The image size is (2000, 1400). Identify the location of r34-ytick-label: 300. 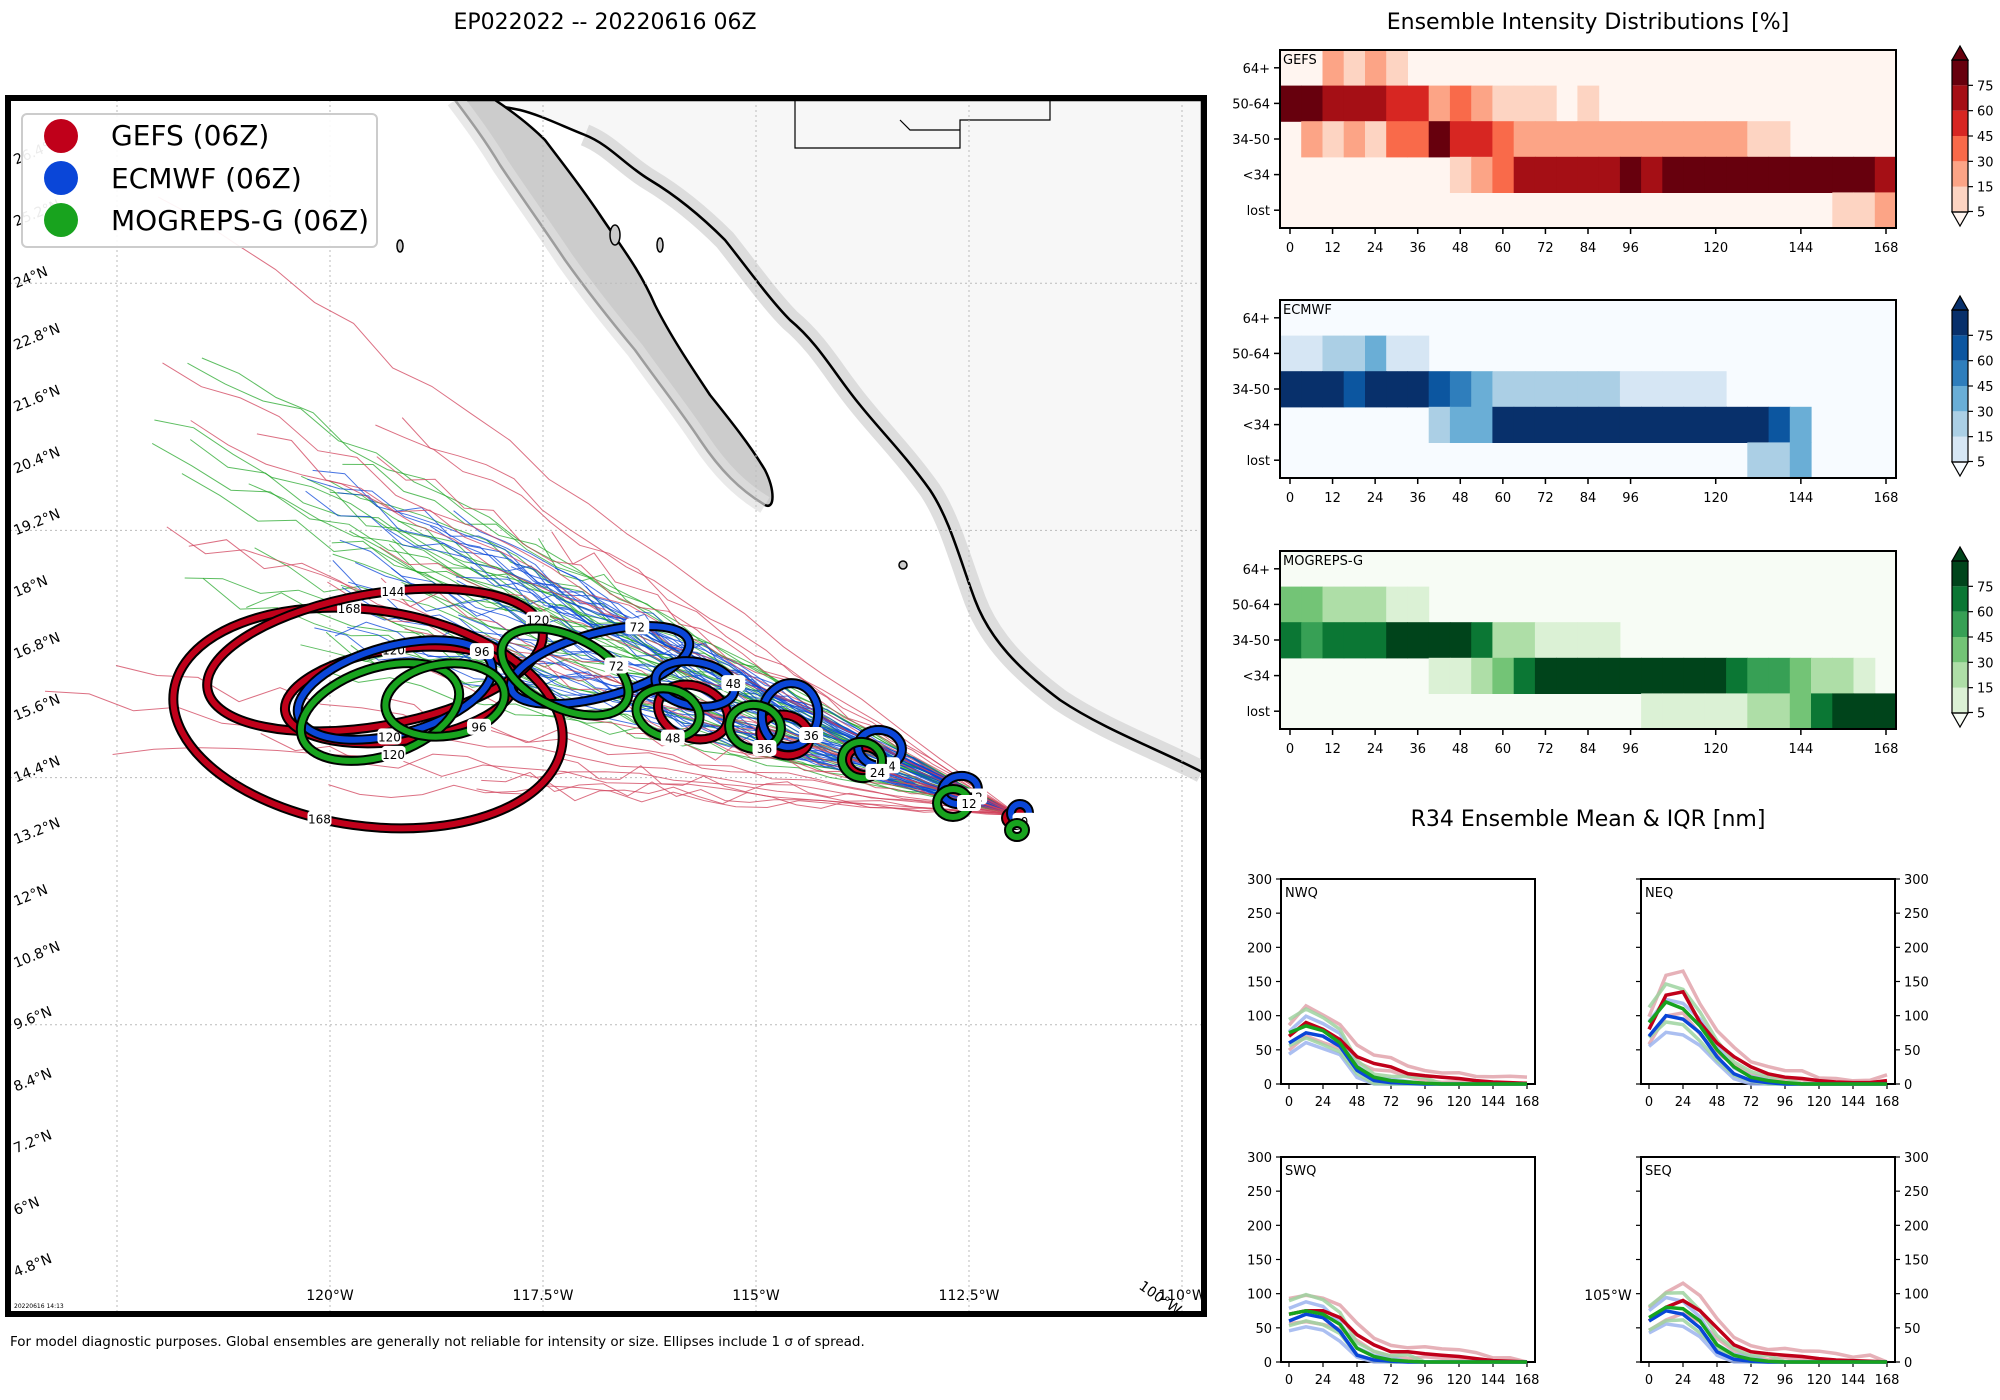
(1259, 1158).